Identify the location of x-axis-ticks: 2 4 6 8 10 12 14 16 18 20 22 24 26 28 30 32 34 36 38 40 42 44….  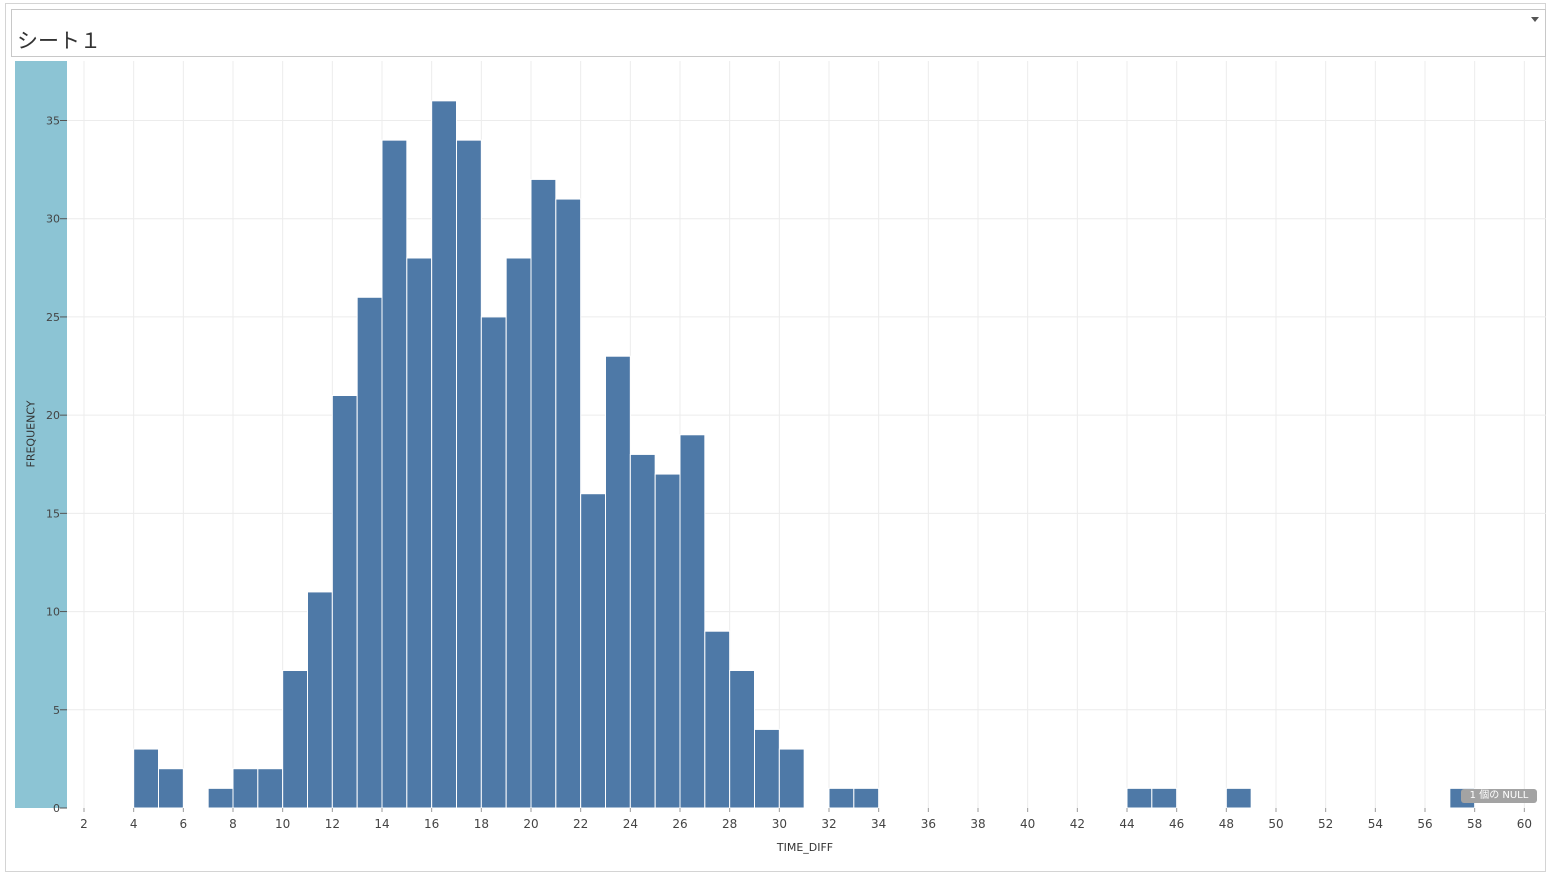
(806, 819).